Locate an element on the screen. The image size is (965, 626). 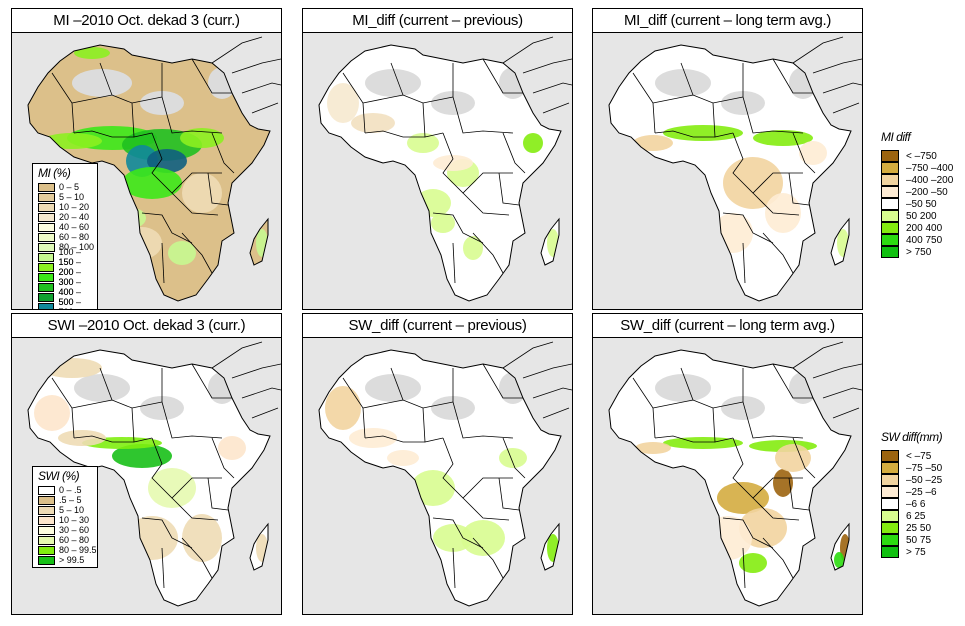
map-sw-diff-previous is located at coordinates (437, 476).